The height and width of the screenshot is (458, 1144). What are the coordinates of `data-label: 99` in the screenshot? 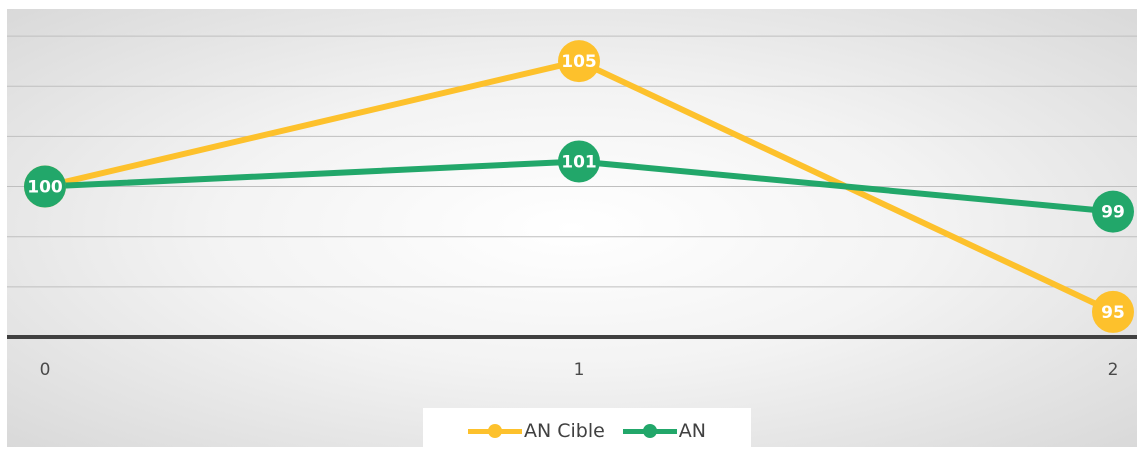 It's located at (1113, 213).